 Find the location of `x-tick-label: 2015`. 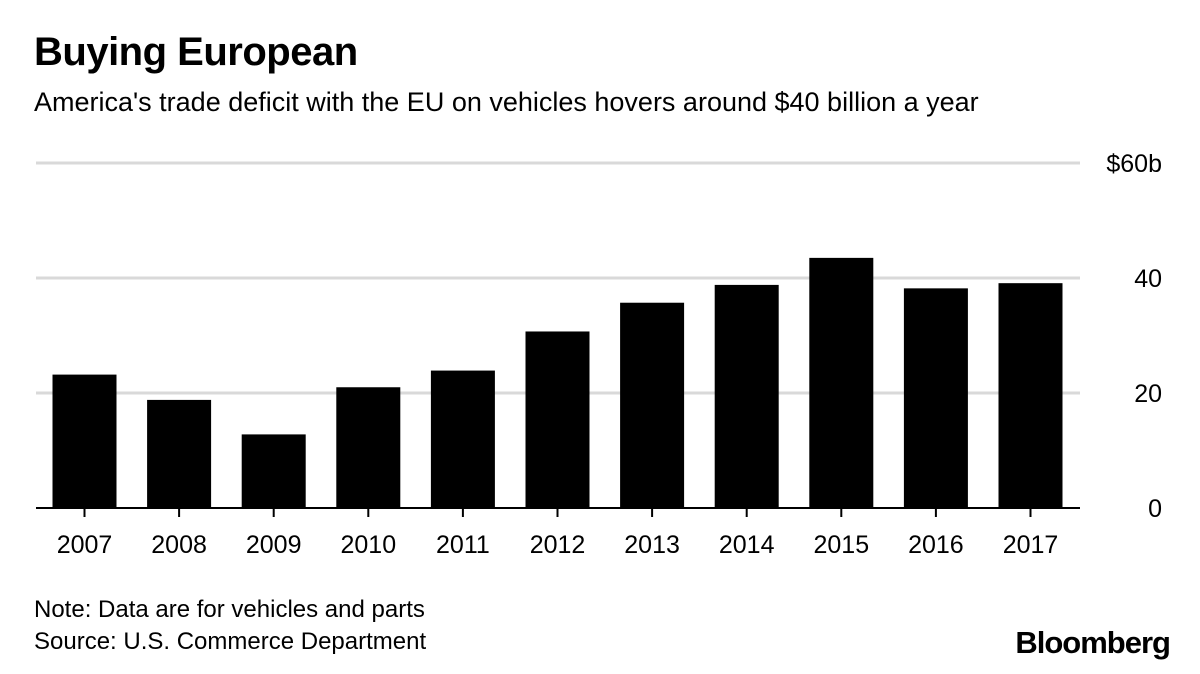

x-tick-label: 2015 is located at coordinates (841, 545).